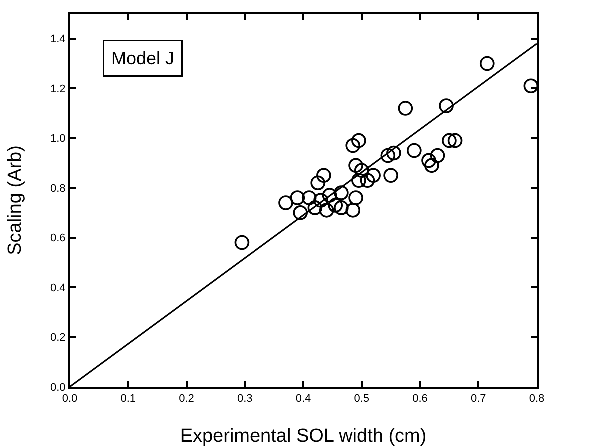  I want to click on x-tick-label: 0.8, so click(537, 399).